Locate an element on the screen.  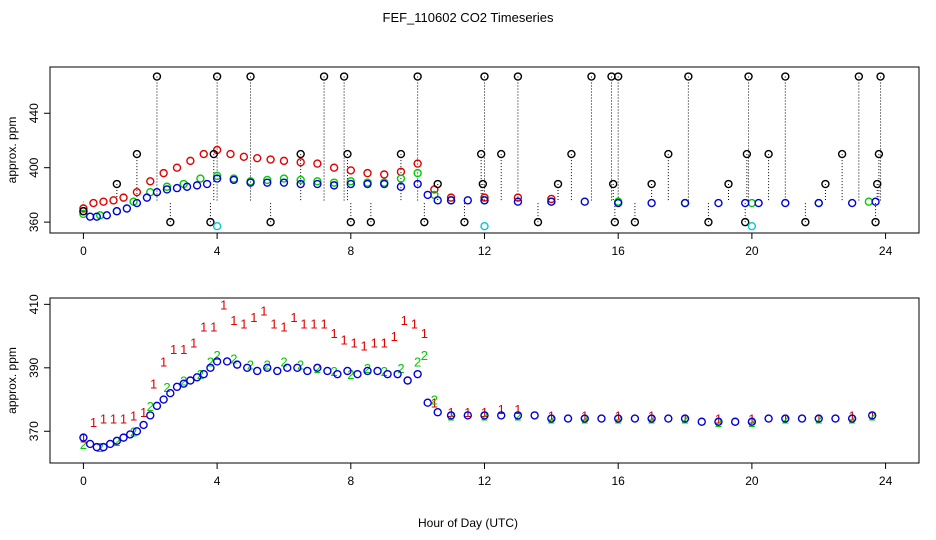
data-point-cyan is located at coordinates (484, 226).